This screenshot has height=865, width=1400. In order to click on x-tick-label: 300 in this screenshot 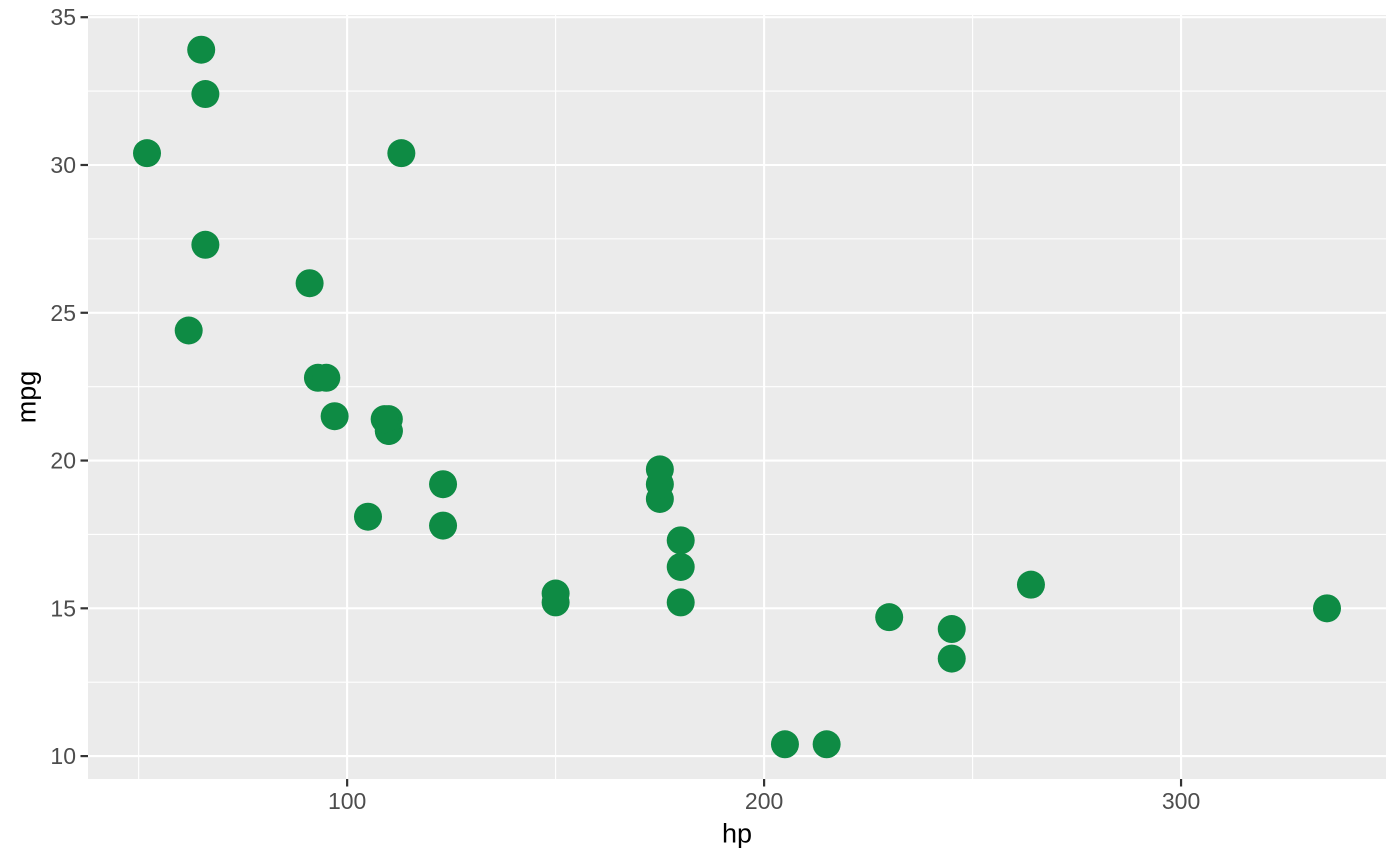, I will do `click(1181, 801)`.